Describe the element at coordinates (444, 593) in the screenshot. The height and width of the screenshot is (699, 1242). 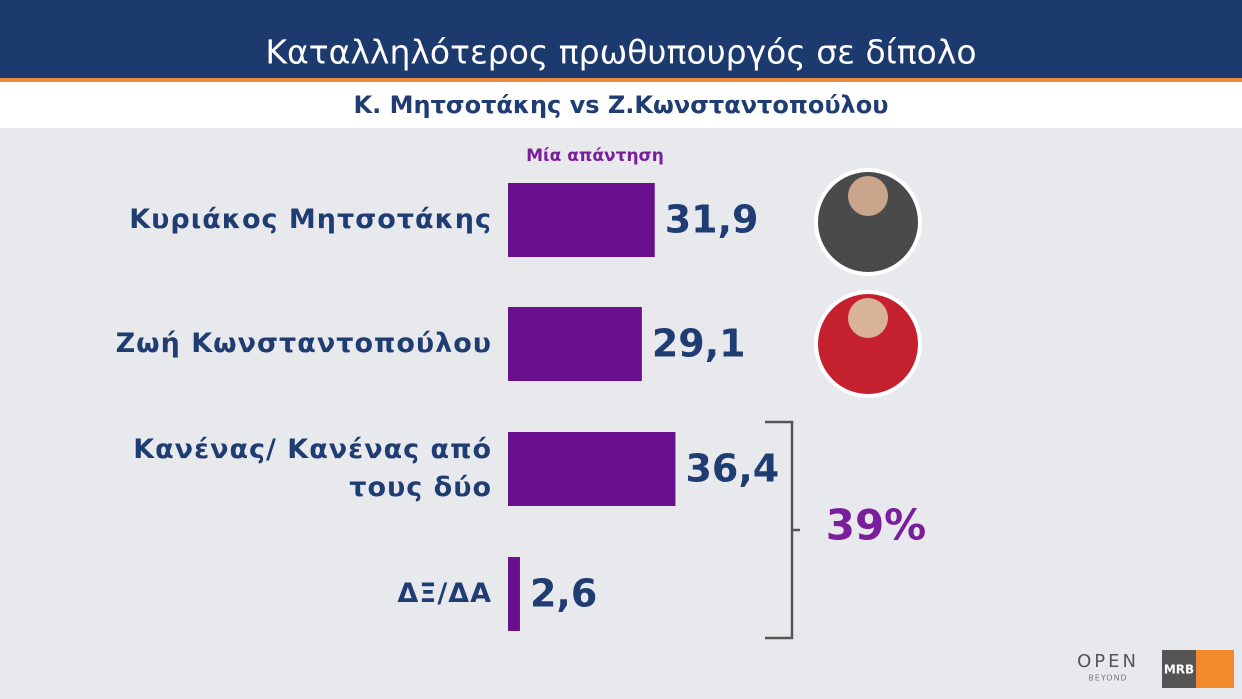
I see `category-label: ΔΞ/ΔΑ` at that location.